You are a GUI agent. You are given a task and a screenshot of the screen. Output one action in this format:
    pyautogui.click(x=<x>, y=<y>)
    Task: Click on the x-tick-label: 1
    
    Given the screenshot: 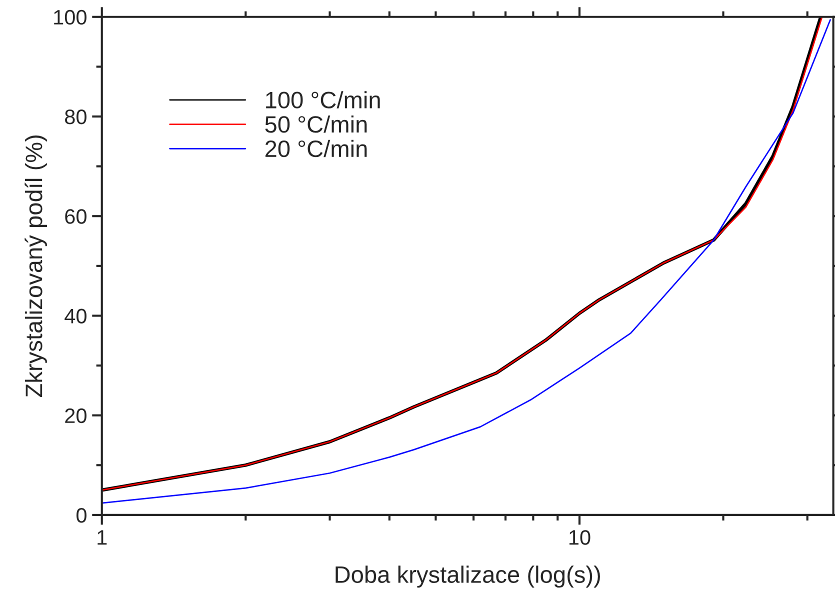 What is the action you would take?
    pyautogui.click(x=102, y=537)
    